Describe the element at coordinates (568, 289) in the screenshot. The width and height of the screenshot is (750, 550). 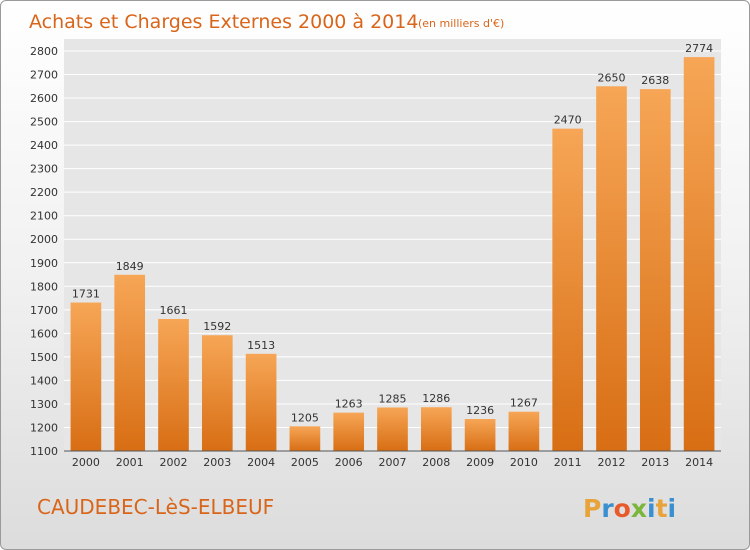
I see `bar-2011` at that location.